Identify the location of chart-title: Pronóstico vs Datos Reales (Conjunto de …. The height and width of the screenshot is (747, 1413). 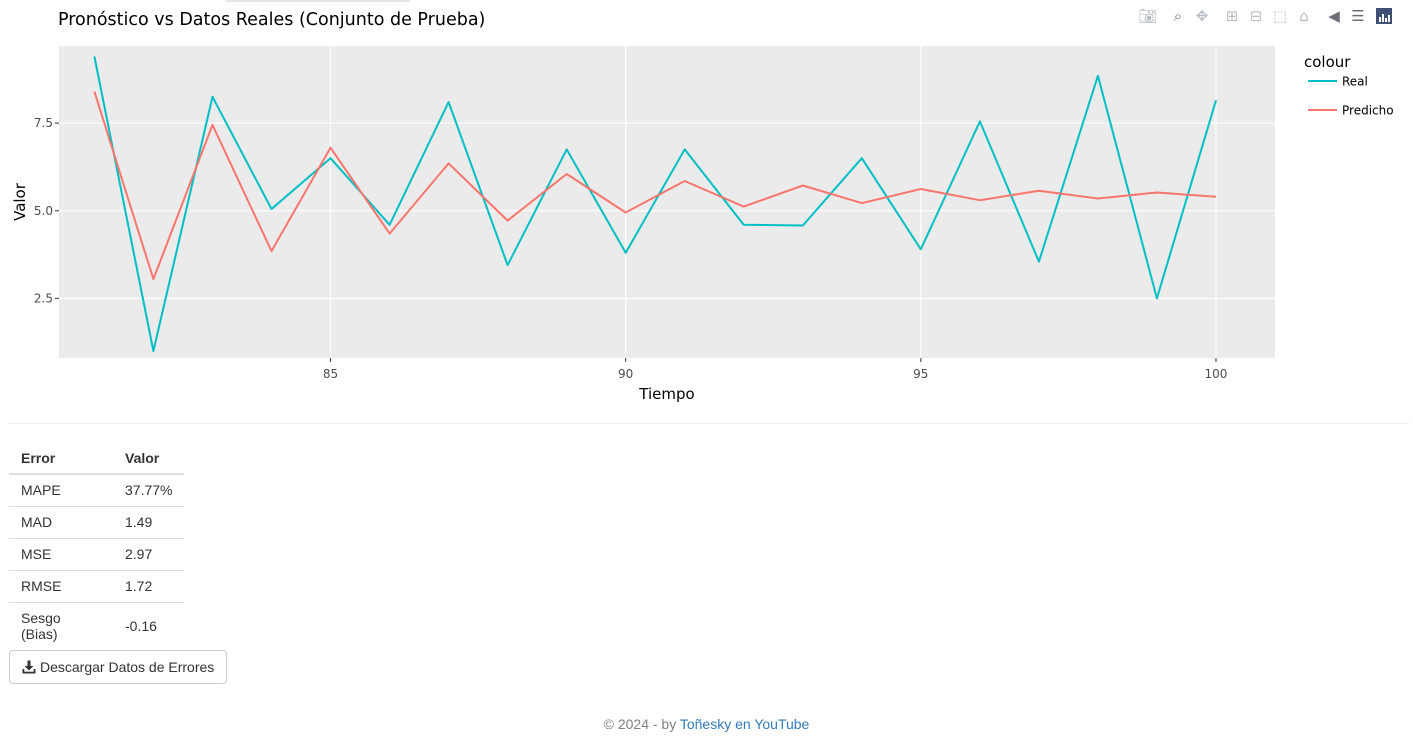
(271, 20).